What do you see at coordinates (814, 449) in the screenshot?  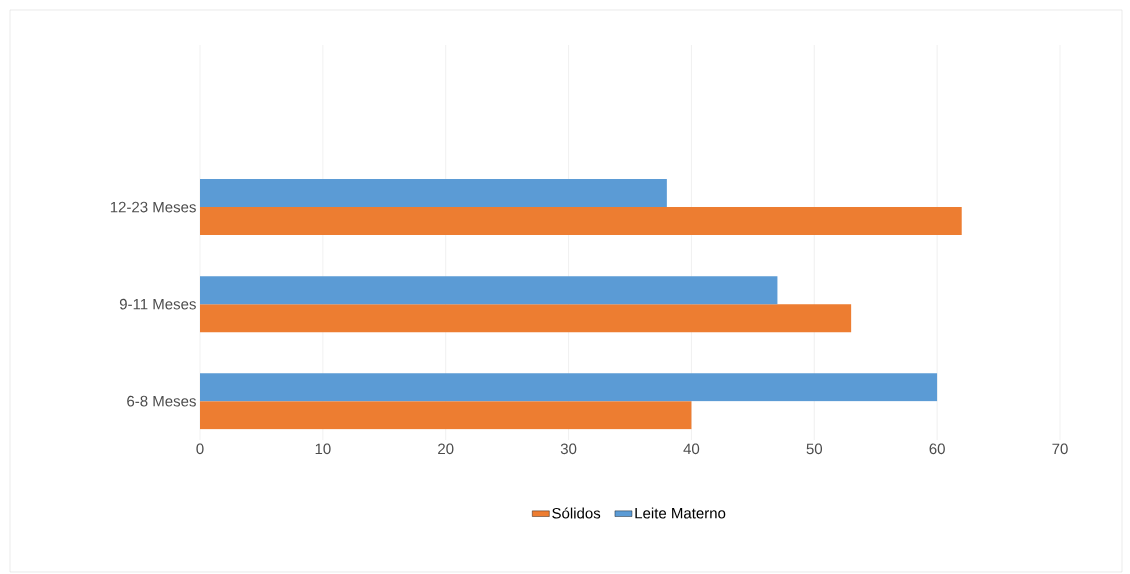 I see `x-tick-label: 50` at bounding box center [814, 449].